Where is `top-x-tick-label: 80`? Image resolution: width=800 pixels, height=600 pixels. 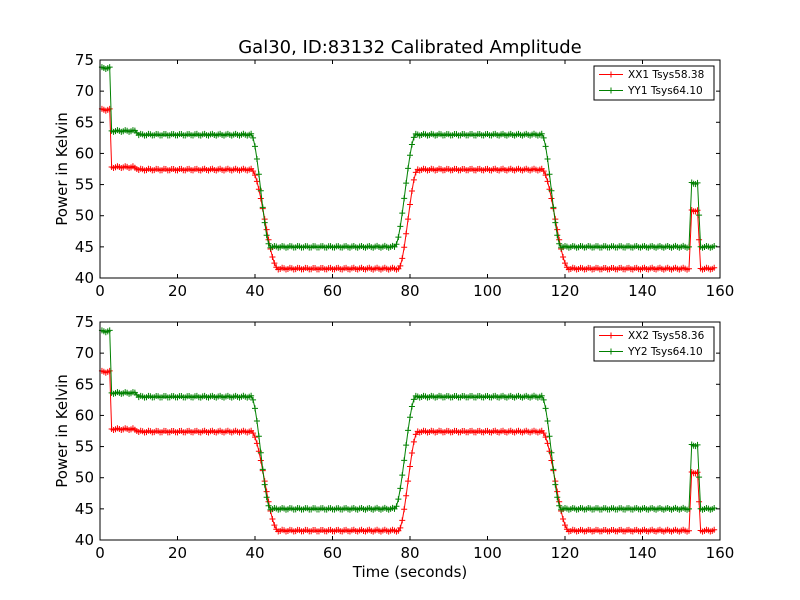 top-x-tick-label: 80 is located at coordinates (409, 291).